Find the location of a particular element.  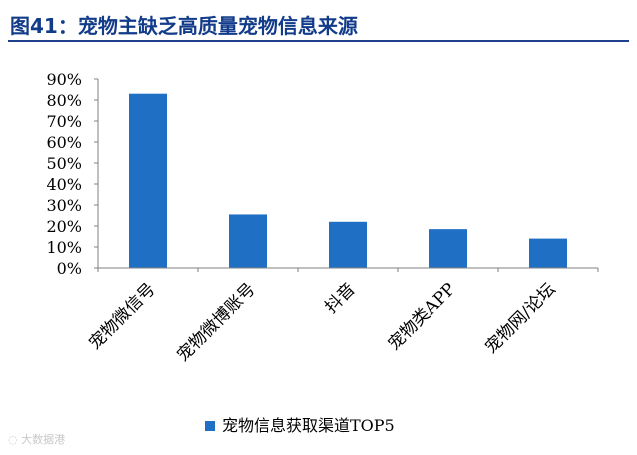

y-tick-label: 50% is located at coordinates (64, 163).